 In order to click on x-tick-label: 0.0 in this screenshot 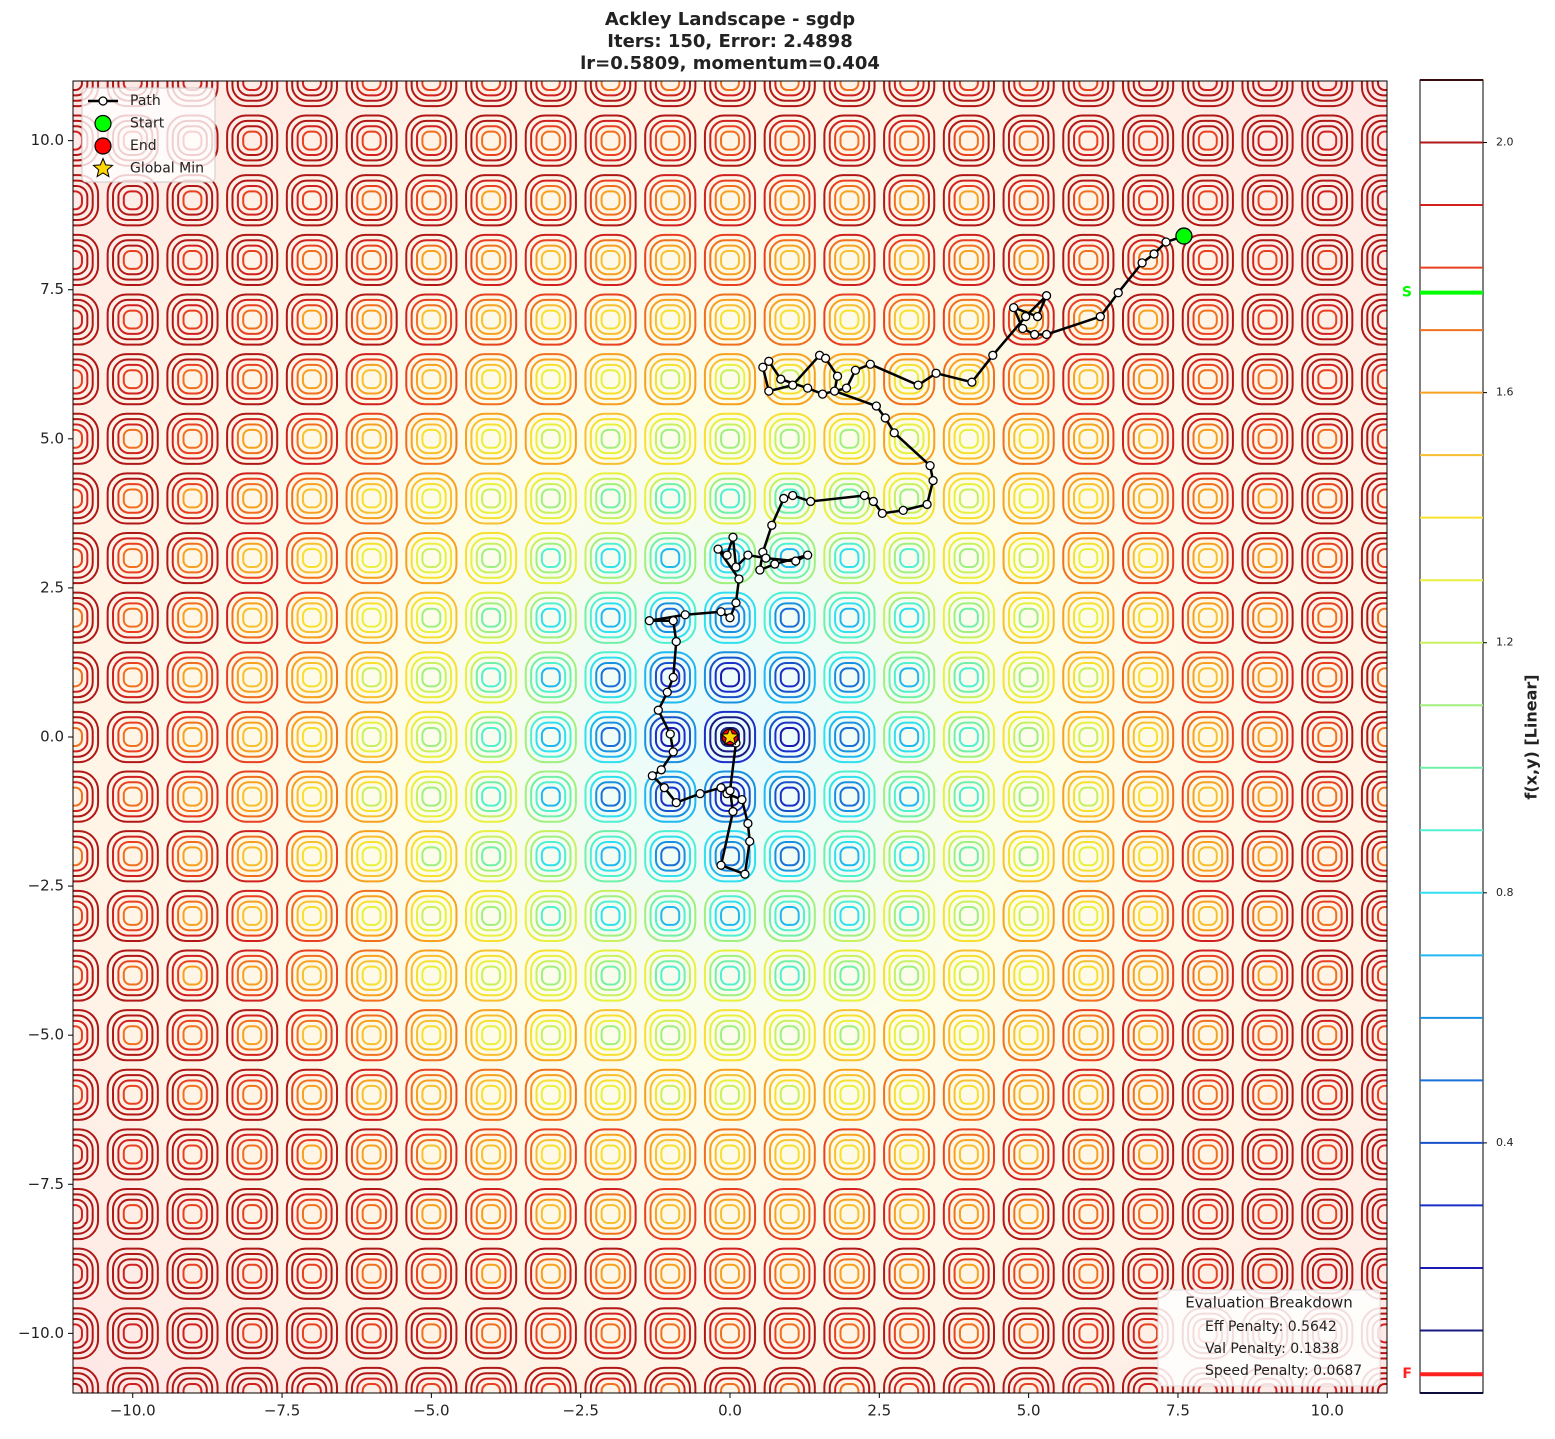, I will do `click(730, 1411)`.